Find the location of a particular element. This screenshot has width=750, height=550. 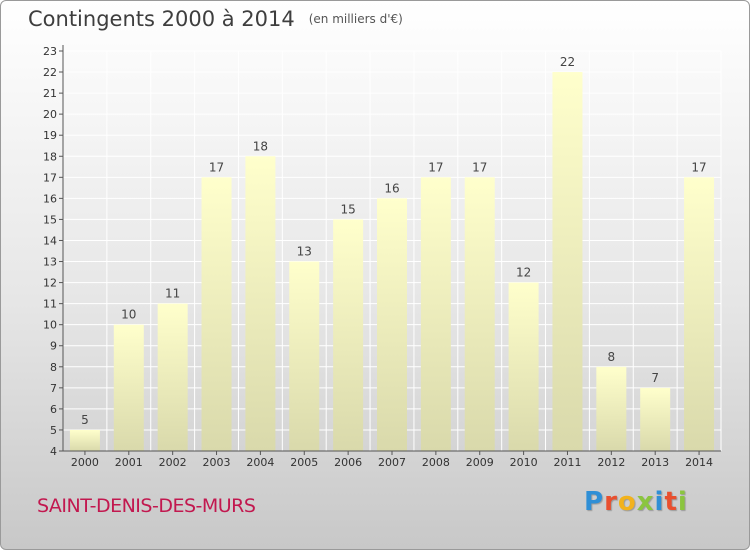

commune-name: SAINT-DENIS-DES-MURS is located at coordinates (146, 506).